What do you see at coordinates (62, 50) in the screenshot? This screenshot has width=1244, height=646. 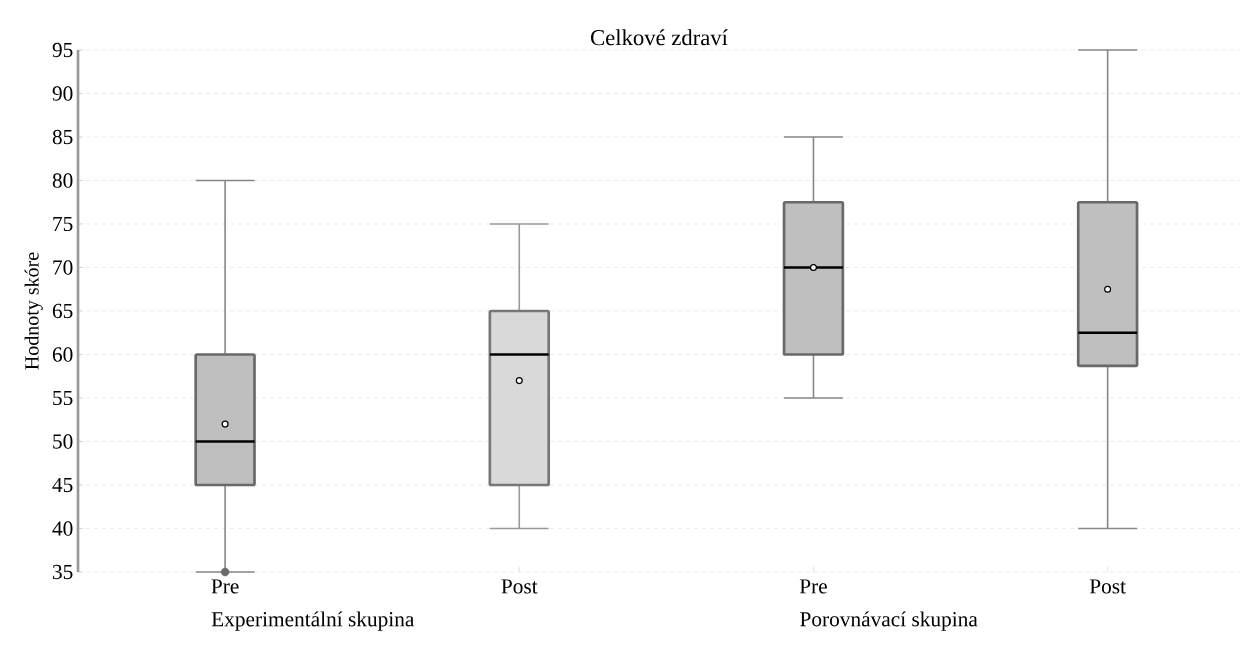 I see `y-tick-label: 95` at bounding box center [62, 50].